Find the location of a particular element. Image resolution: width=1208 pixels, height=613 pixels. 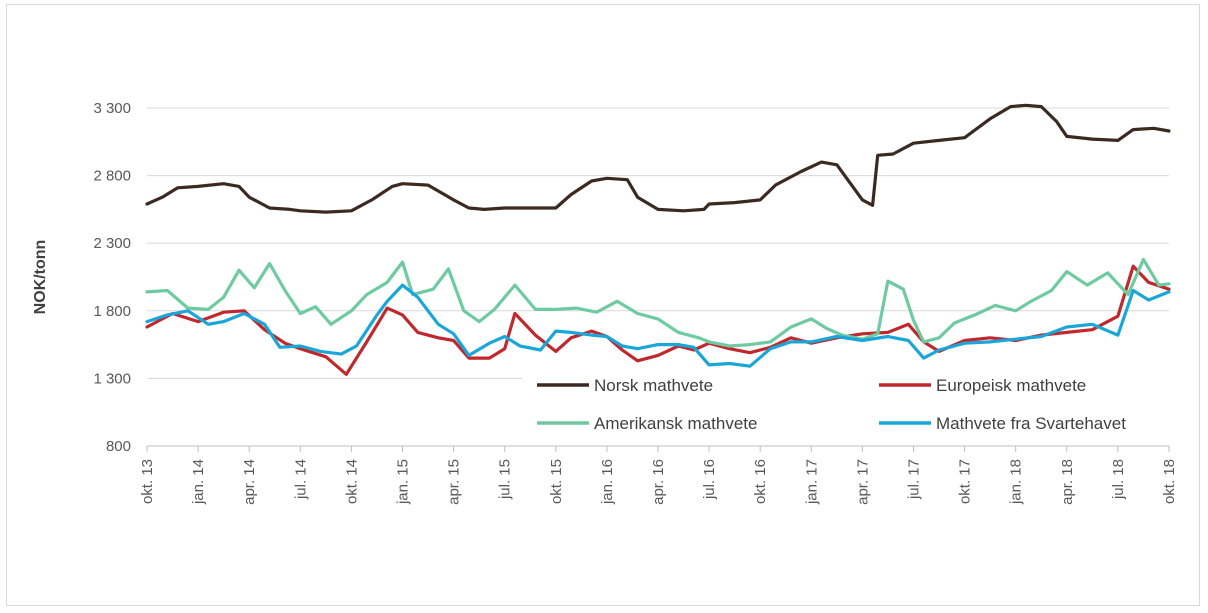

legend-label: Europeisk mathvete is located at coordinates (1011, 385).